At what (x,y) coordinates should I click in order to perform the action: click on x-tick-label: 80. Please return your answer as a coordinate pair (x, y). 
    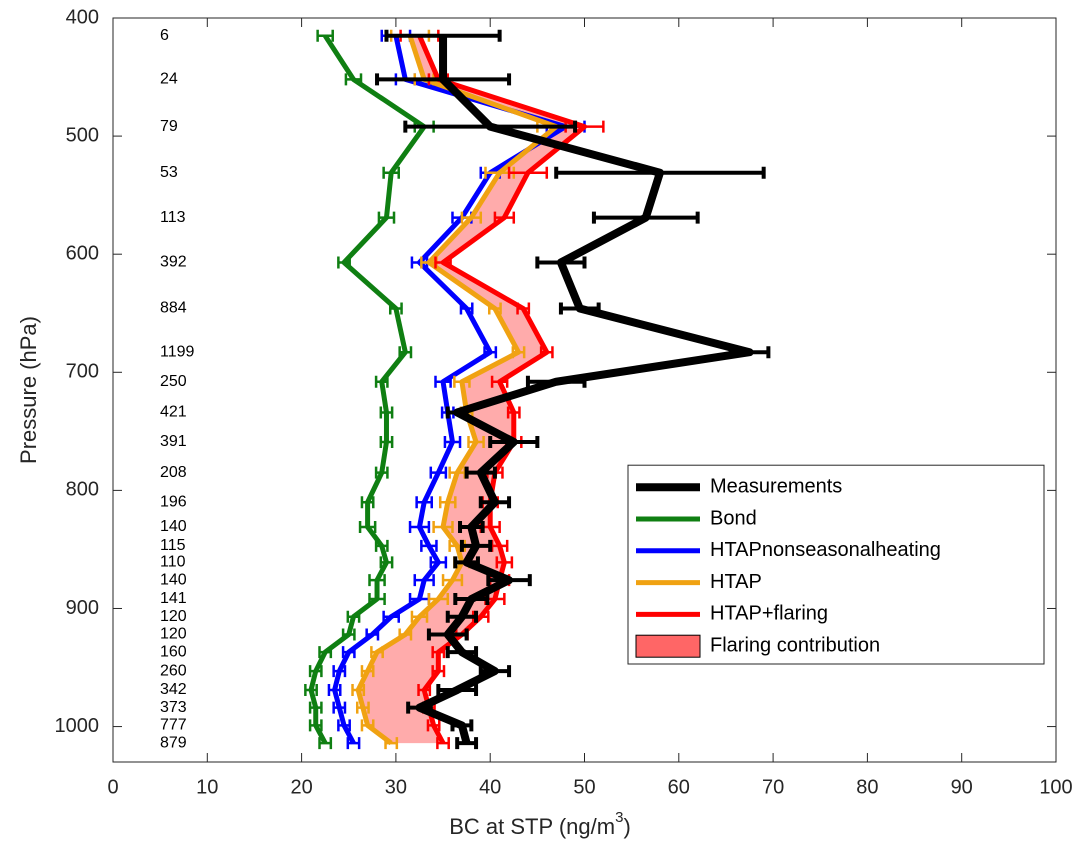
    Looking at the image, I should click on (867, 787).